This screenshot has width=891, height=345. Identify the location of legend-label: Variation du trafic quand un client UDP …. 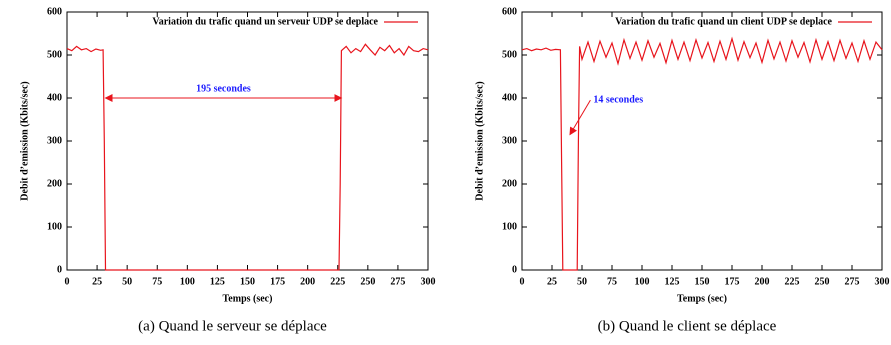
(723, 21).